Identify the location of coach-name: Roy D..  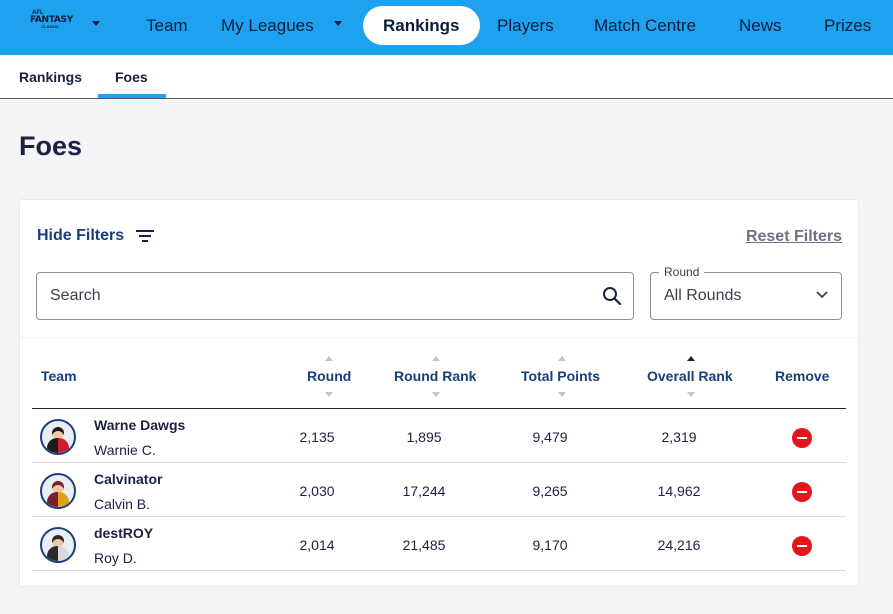
(115, 558).